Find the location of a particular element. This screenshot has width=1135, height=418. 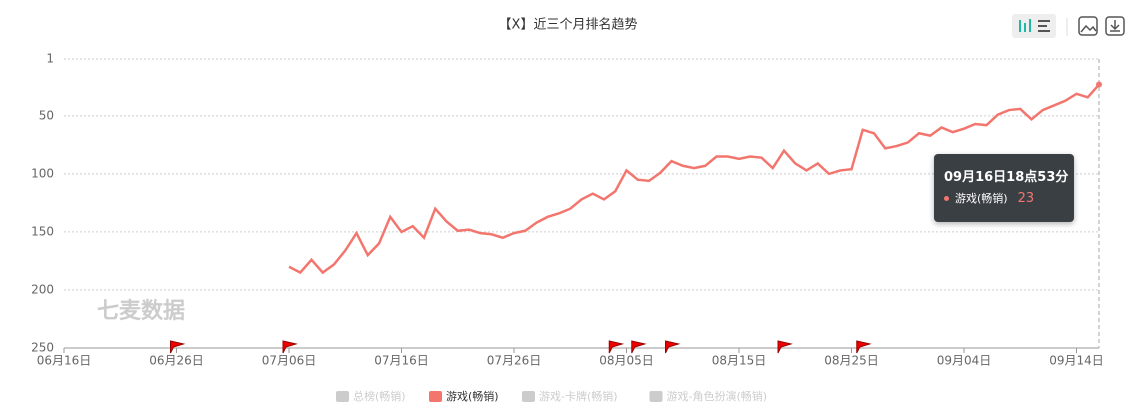

download-icon is located at coordinates (1115, 26).